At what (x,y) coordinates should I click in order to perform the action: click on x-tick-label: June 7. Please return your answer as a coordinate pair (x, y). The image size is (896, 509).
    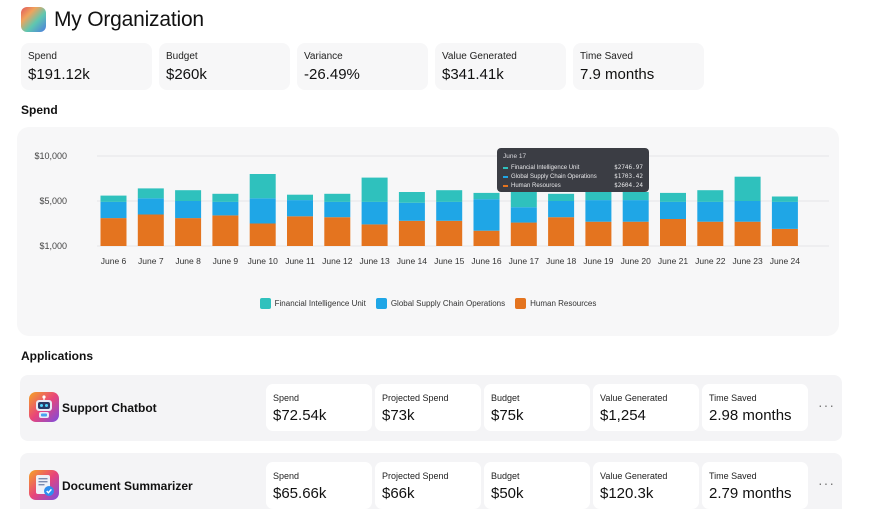
    Looking at the image, I should click on (151, 261).